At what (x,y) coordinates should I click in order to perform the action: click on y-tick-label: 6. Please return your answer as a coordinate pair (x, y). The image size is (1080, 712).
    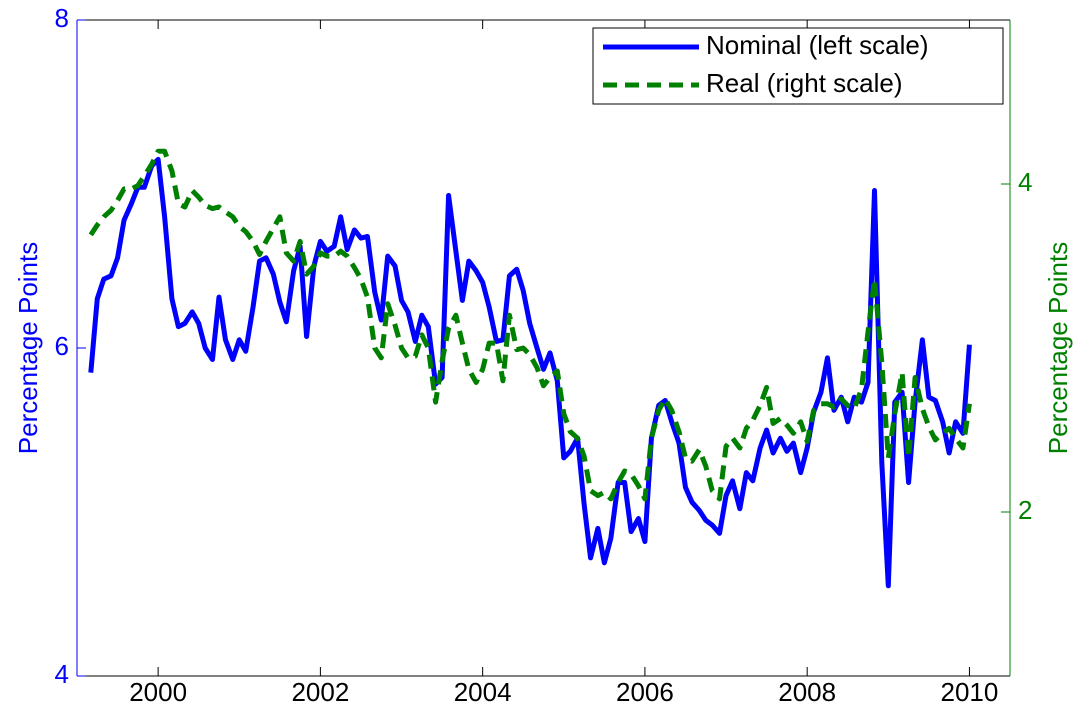
    Looking at the image, I should click on (62, 346).